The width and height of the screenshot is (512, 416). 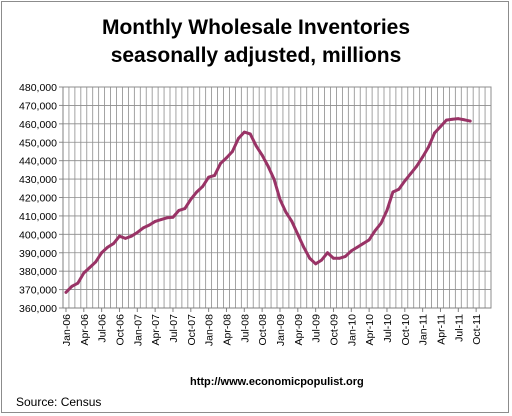 I want to click on x-tick-label: Apr-08, so click(x=227, y=330).